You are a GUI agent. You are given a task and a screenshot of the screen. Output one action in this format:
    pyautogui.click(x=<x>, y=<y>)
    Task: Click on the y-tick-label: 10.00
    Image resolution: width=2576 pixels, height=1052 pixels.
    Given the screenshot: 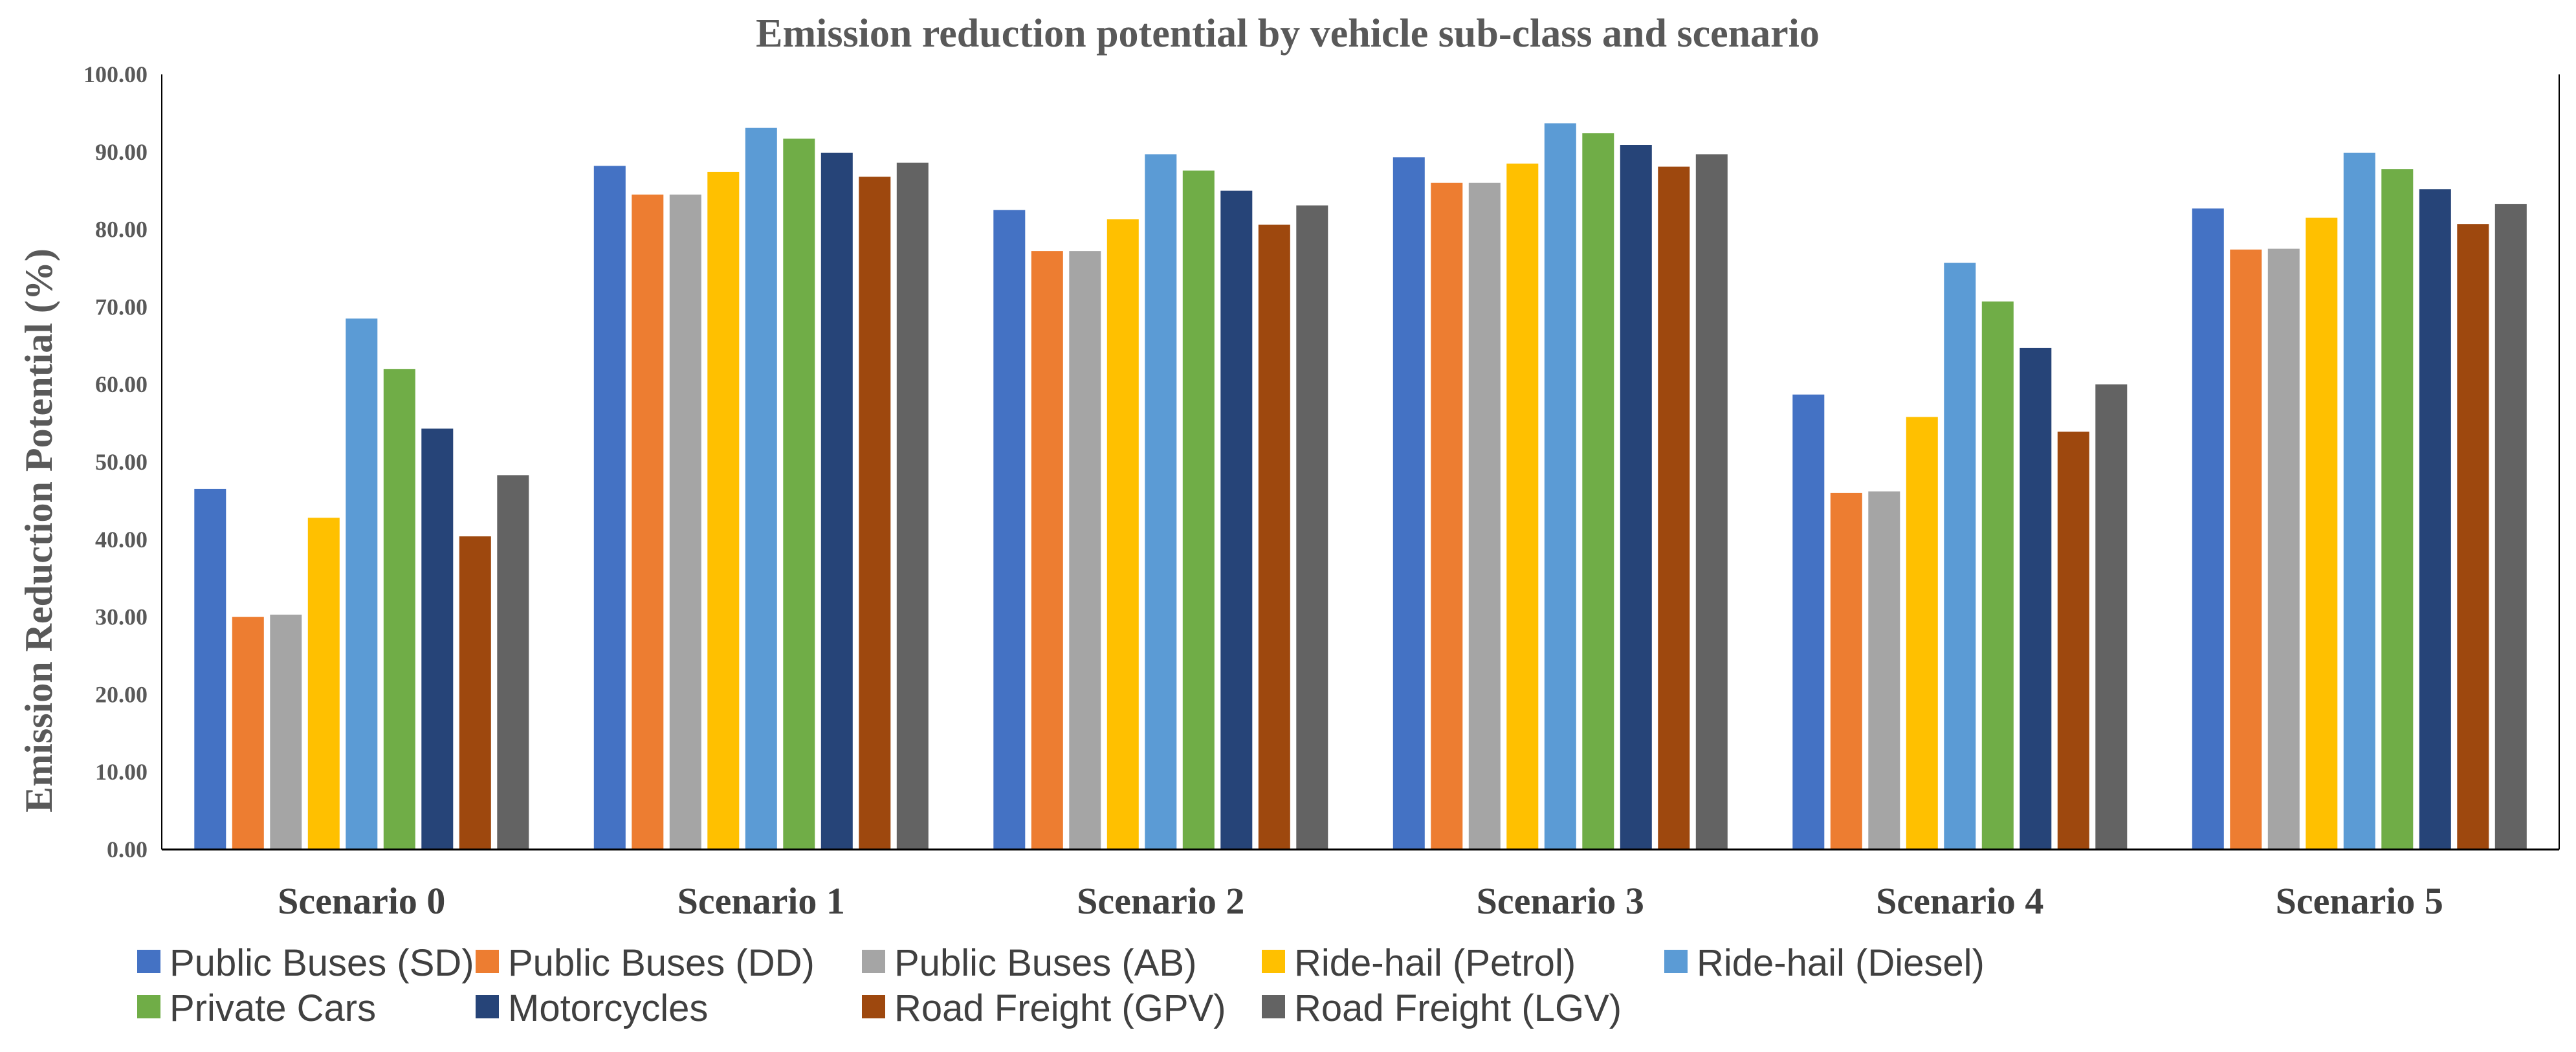 What is the action you would take?
    pyautogui.click(x=122, y=772)
    